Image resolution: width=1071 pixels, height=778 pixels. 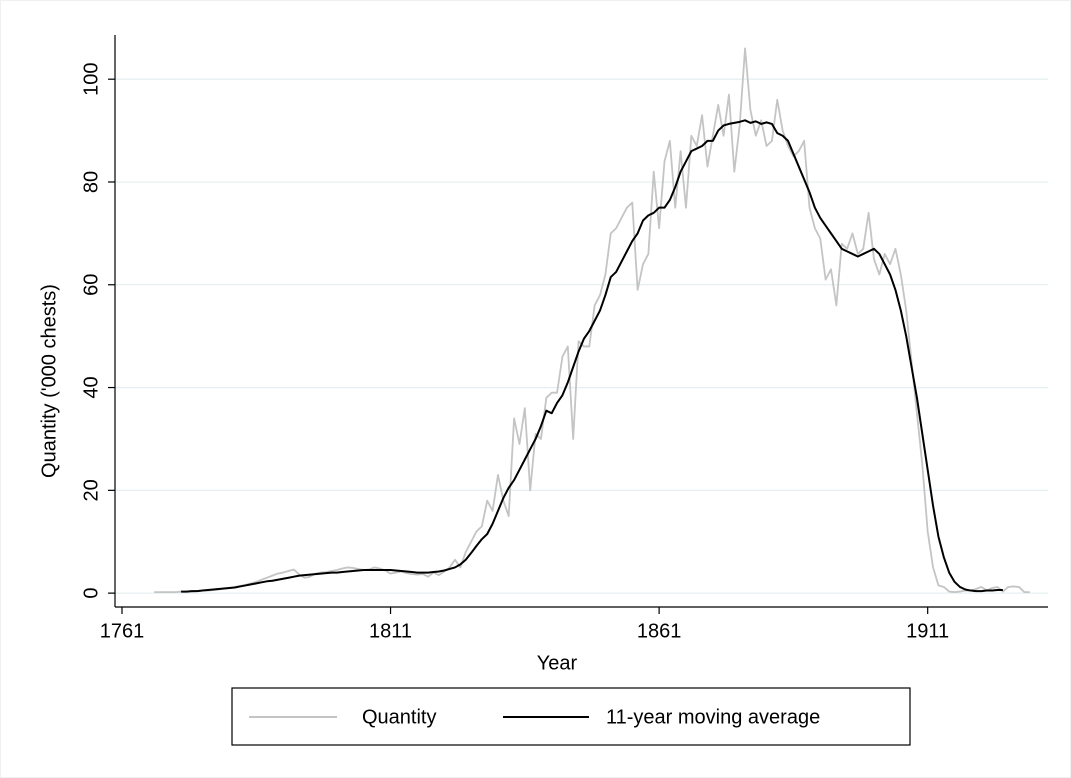 I want to click on legend-label: 11-year moving average, so click(x=713, y=717).